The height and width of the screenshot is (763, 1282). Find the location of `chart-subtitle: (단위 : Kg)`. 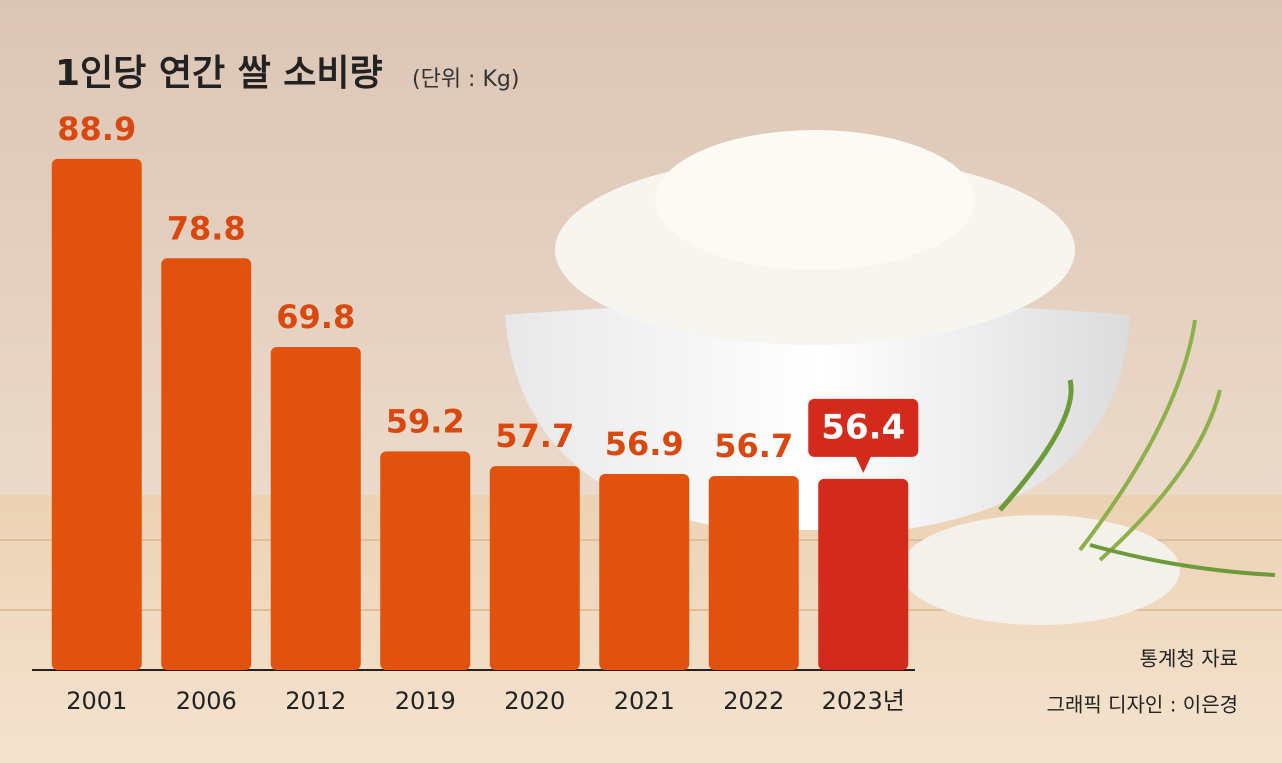

chart-subtitle: (단위 : Kg) is located at coordinates (465, 79).